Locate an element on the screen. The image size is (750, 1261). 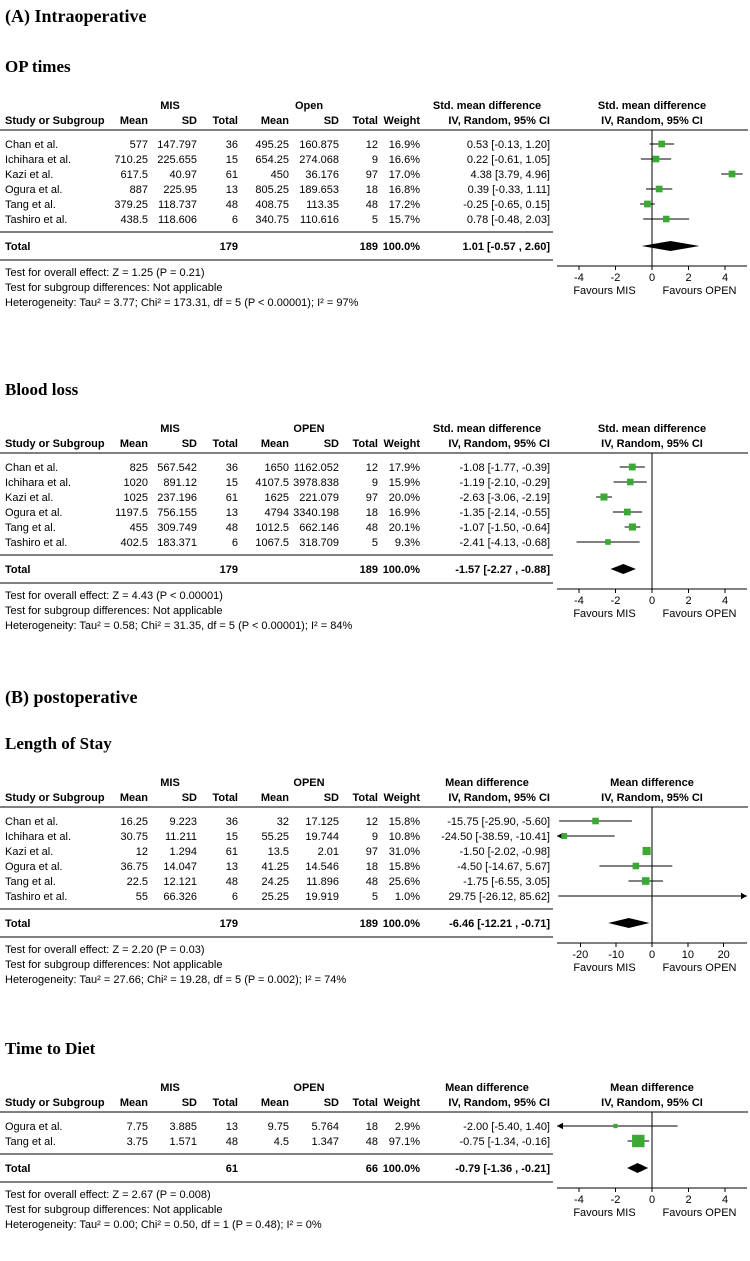
cell-mis-mean: 55 is located at coordinates (142, 897).